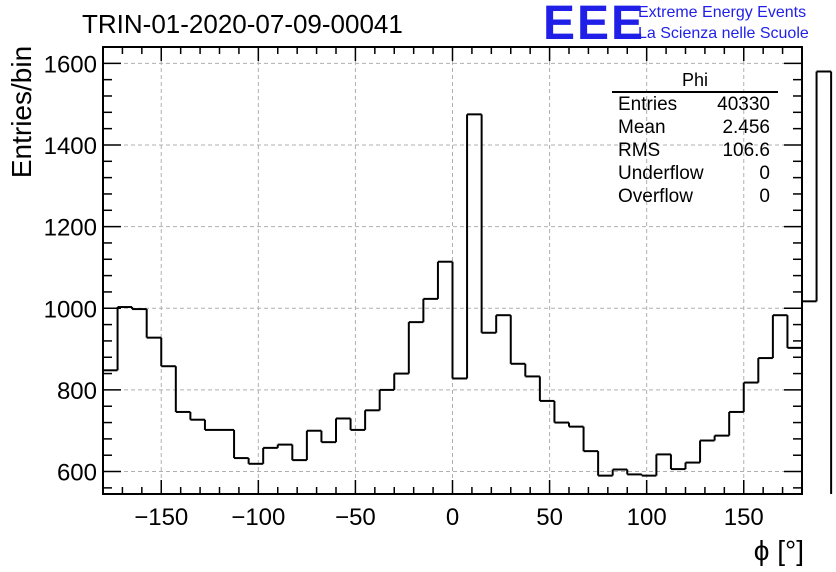 Image resolution: width=836 pixels, height=572 pixels. Describe the element at coordinates (648, 104) in the screenshot. I see `stats-label: Entries` at that location.